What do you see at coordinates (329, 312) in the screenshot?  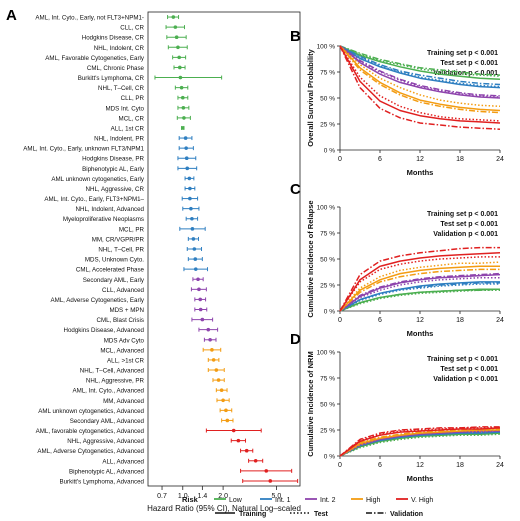 I see `y-tick-label: 0 %` at bounding box center [329, 312].